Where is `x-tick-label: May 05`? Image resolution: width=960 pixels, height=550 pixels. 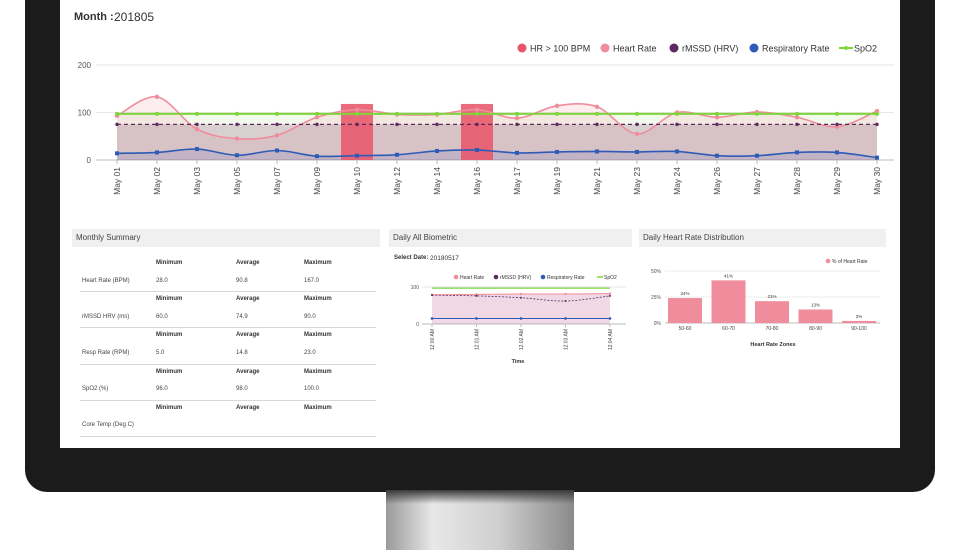
x-tick-label: May 05 is located at coordinates (237, 181).